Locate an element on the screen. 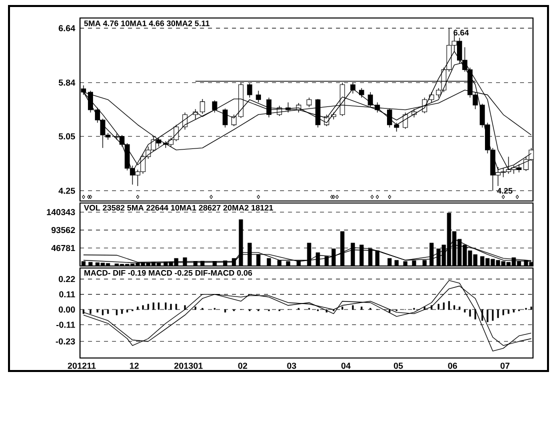  y-tick-label: 93562 is located at coordinates (63, 230).